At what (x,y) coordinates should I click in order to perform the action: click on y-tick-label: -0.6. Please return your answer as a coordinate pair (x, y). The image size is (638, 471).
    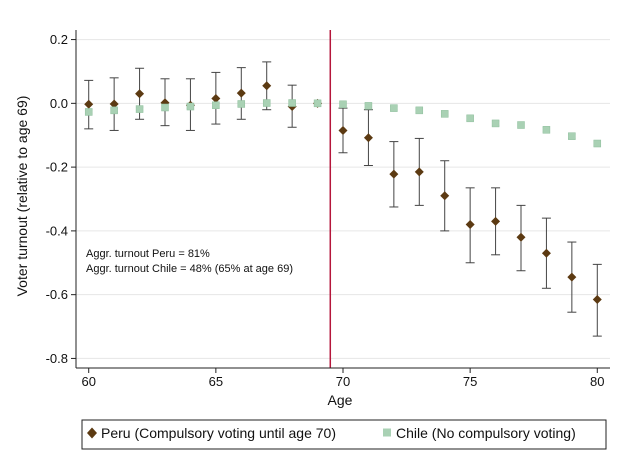
    Looking at the image, I should click on (57, 294).